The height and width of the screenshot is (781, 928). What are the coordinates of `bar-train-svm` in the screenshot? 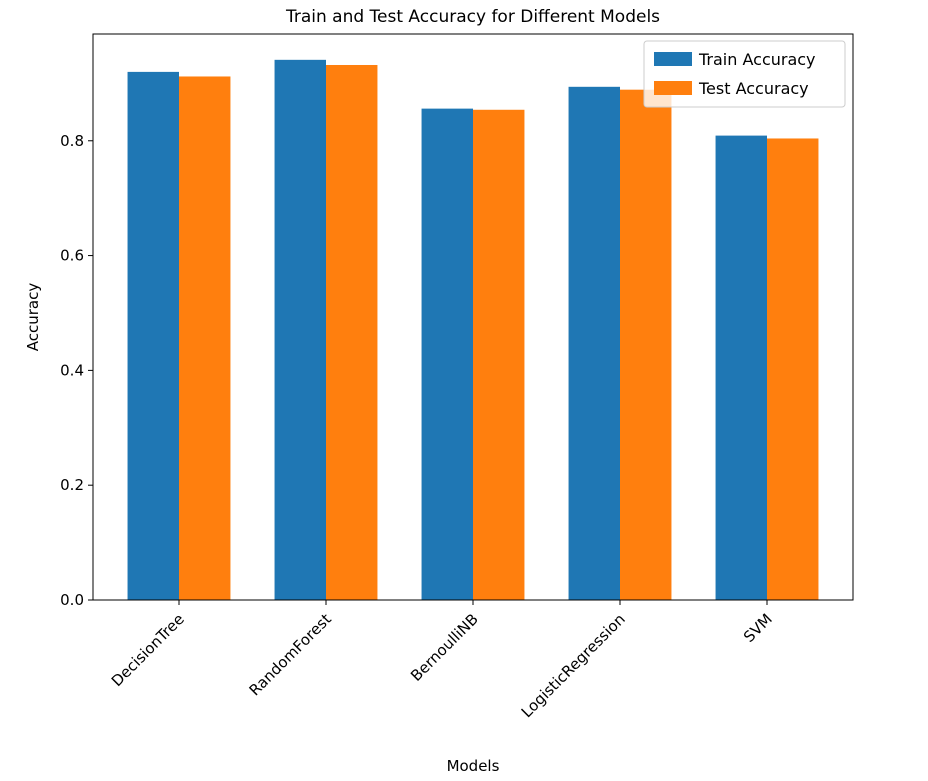 It's located at (741, 367).